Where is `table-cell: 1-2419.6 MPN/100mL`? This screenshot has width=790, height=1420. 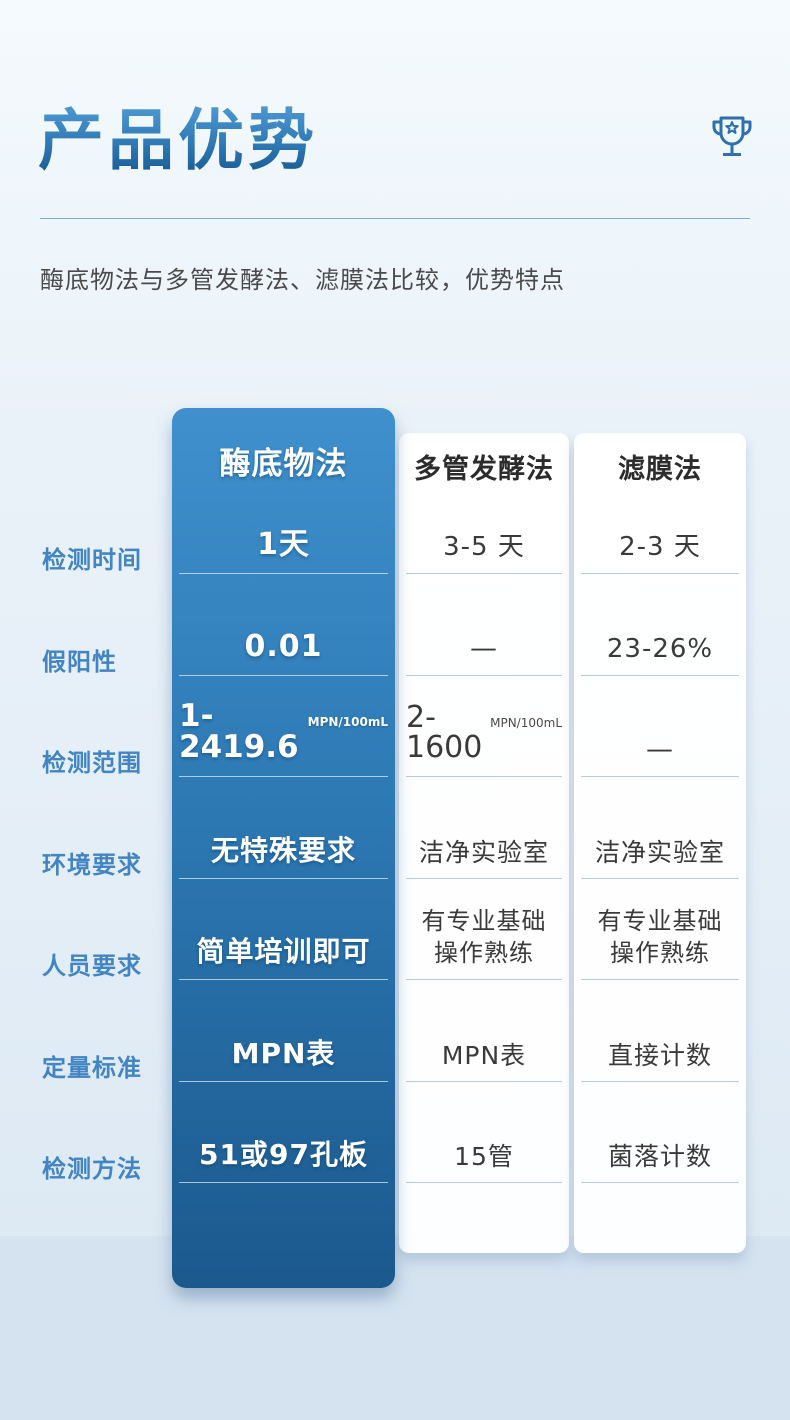 table-cell: 1-2419.6 MPN/100mL is located at coordinates (283, 726).